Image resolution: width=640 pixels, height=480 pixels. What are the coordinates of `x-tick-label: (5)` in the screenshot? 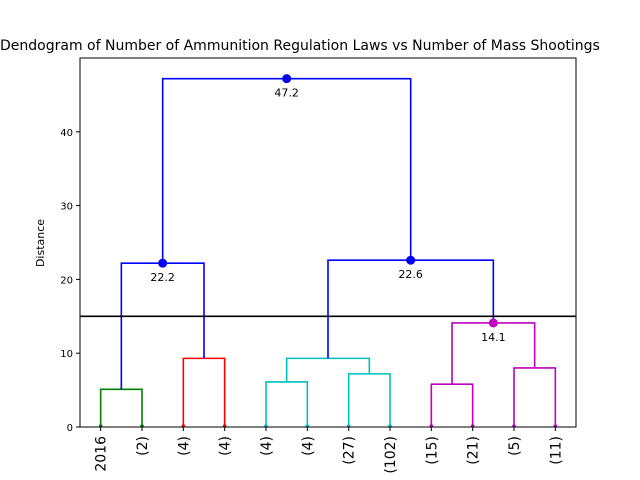 It's located at (515, 446).